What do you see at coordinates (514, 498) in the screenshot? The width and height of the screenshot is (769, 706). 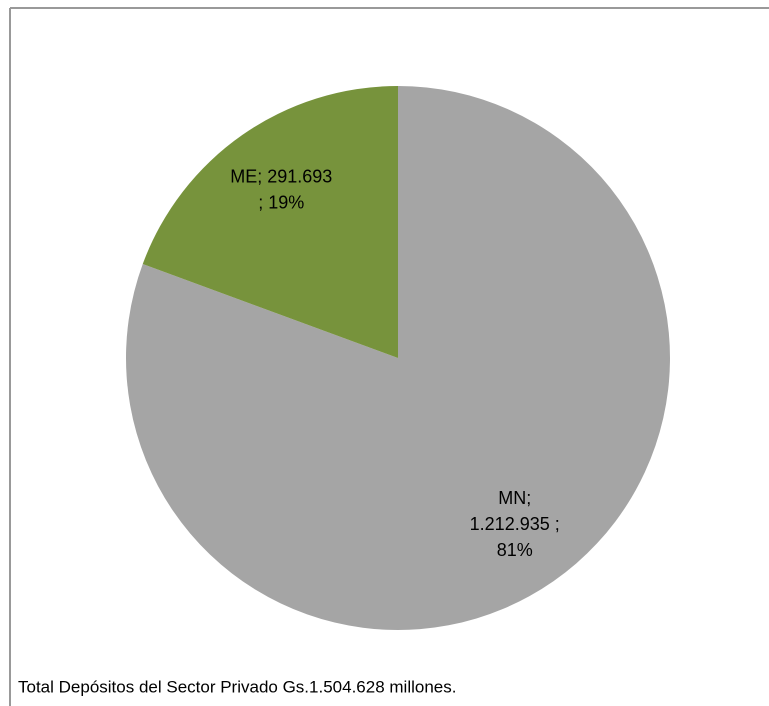 I see `data-label: MN;` at bounding box center [514, 498].